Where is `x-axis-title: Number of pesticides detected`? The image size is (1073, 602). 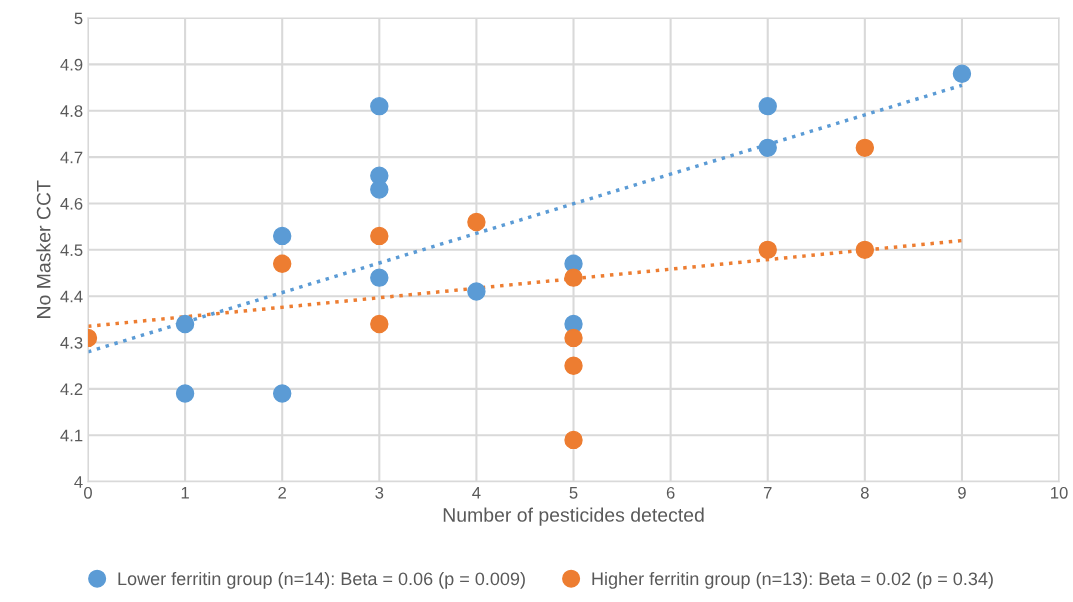 x-axis-title: Number of pesticides detected is located at coordinates (573, 516).